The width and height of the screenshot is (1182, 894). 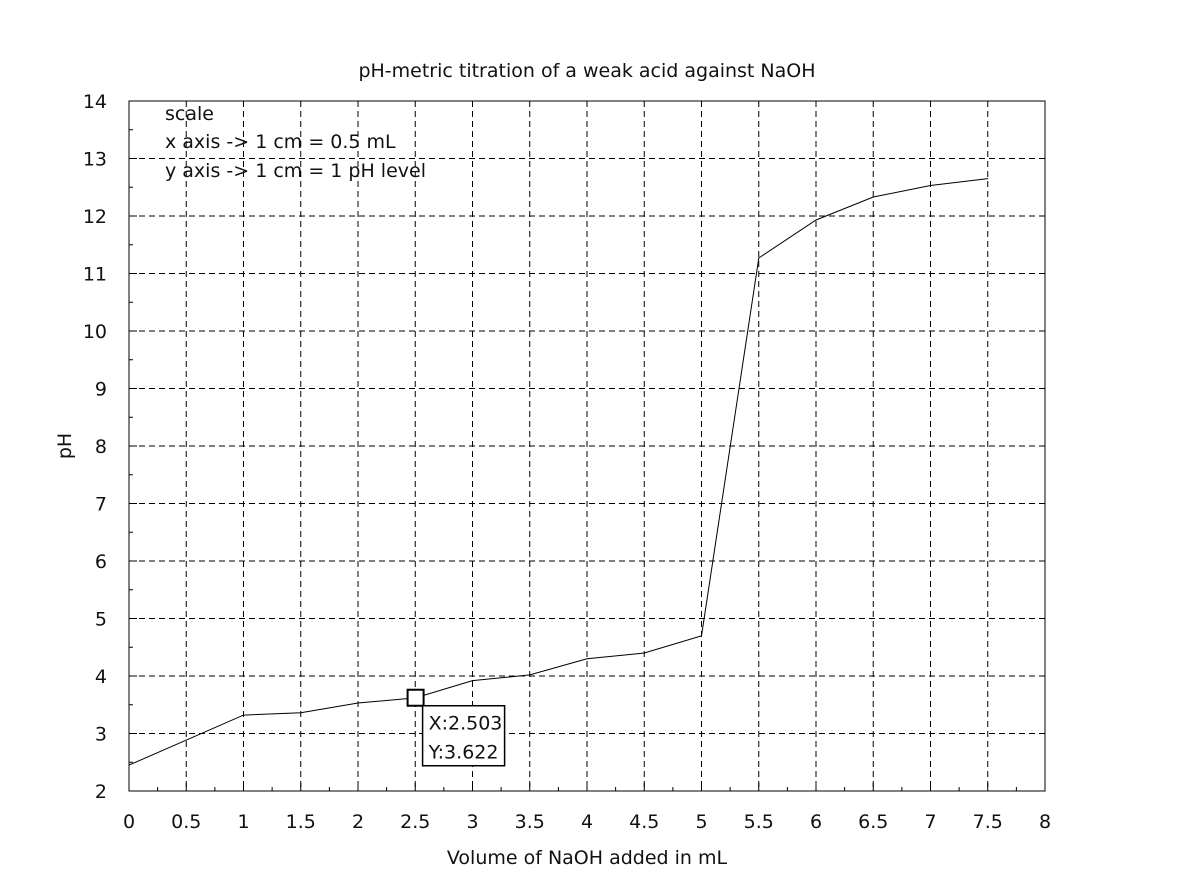 What do you see at coordinates (930, 822) in the screenshot?
I see `x-tick-label: 7` at bounding box center [930, 822].